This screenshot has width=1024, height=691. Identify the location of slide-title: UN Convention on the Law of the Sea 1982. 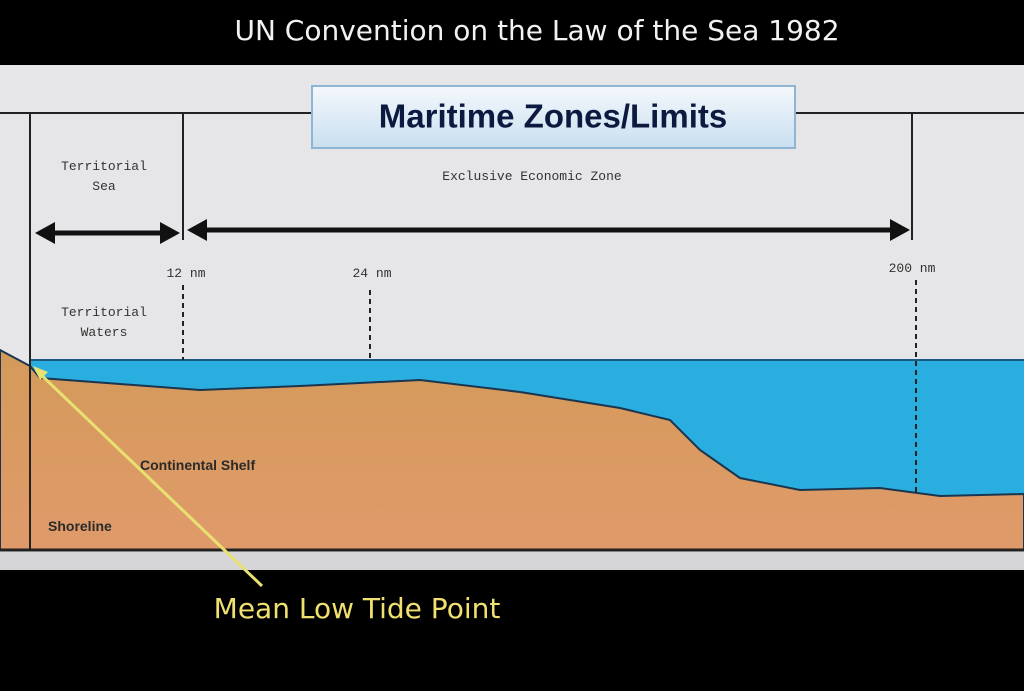
(536, 30).